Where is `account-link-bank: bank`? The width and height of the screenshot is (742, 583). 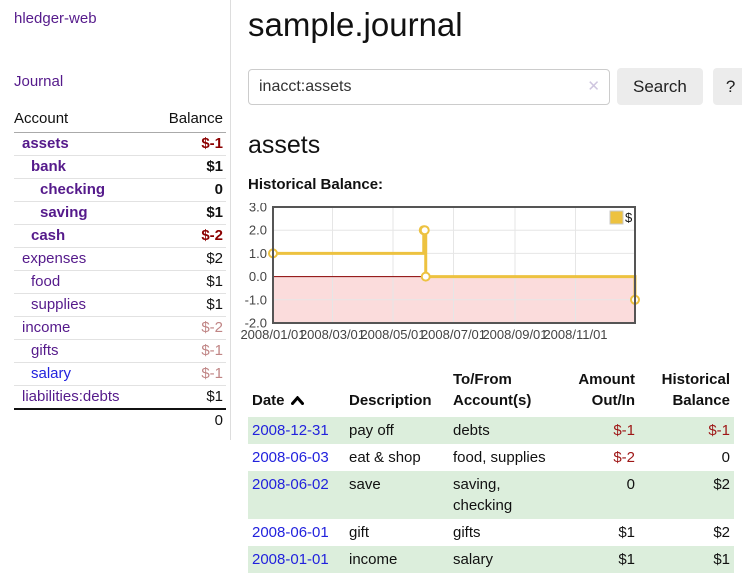 account-link-bank: bank is located at coordinates (49, 166).